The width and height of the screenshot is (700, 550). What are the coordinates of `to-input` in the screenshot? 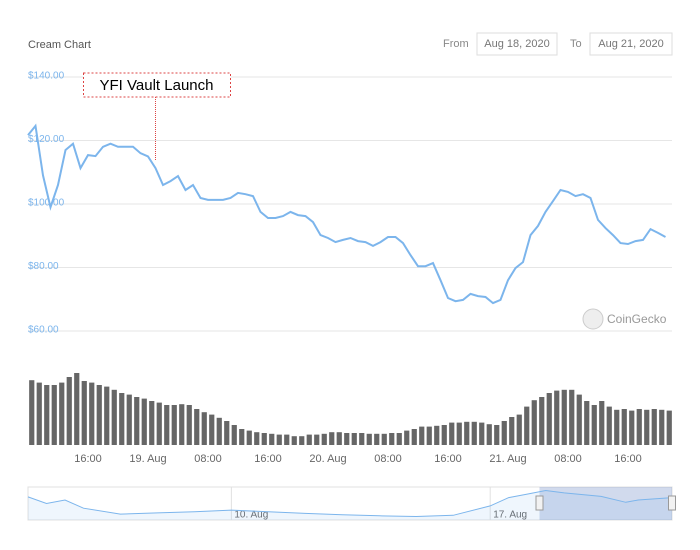 It's located at (631, 44).